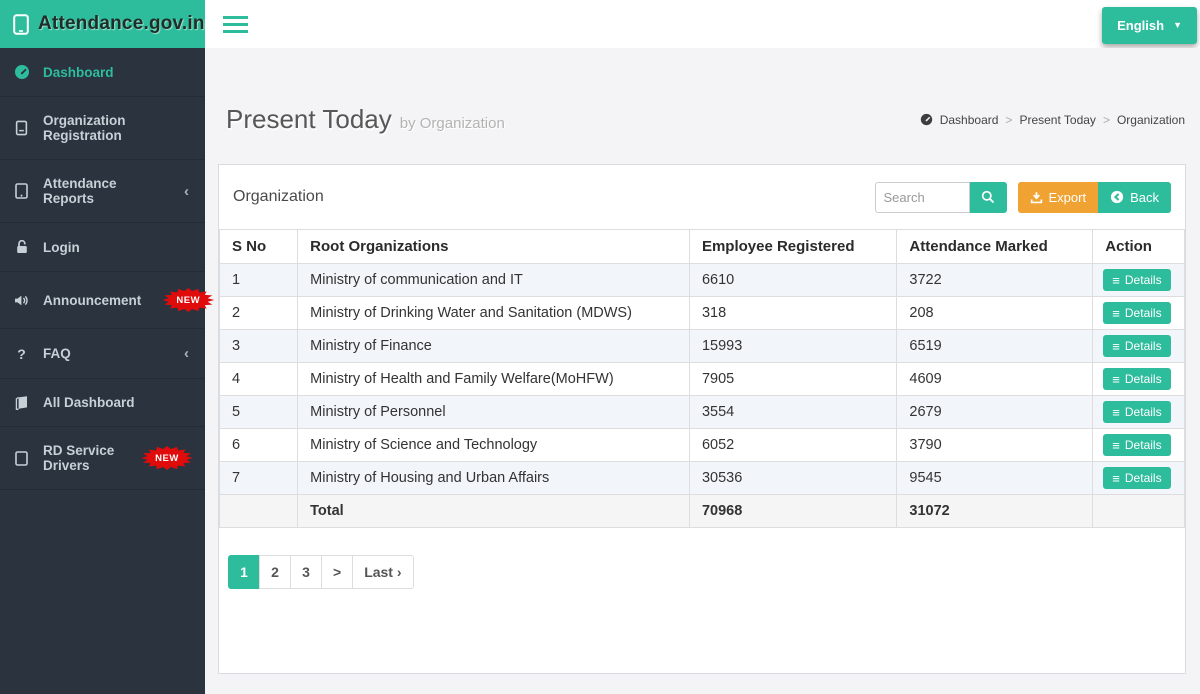  I want to click on sidebar-item-rd-service-drivers: RD Service Drivers NEW, so click(102, 458).